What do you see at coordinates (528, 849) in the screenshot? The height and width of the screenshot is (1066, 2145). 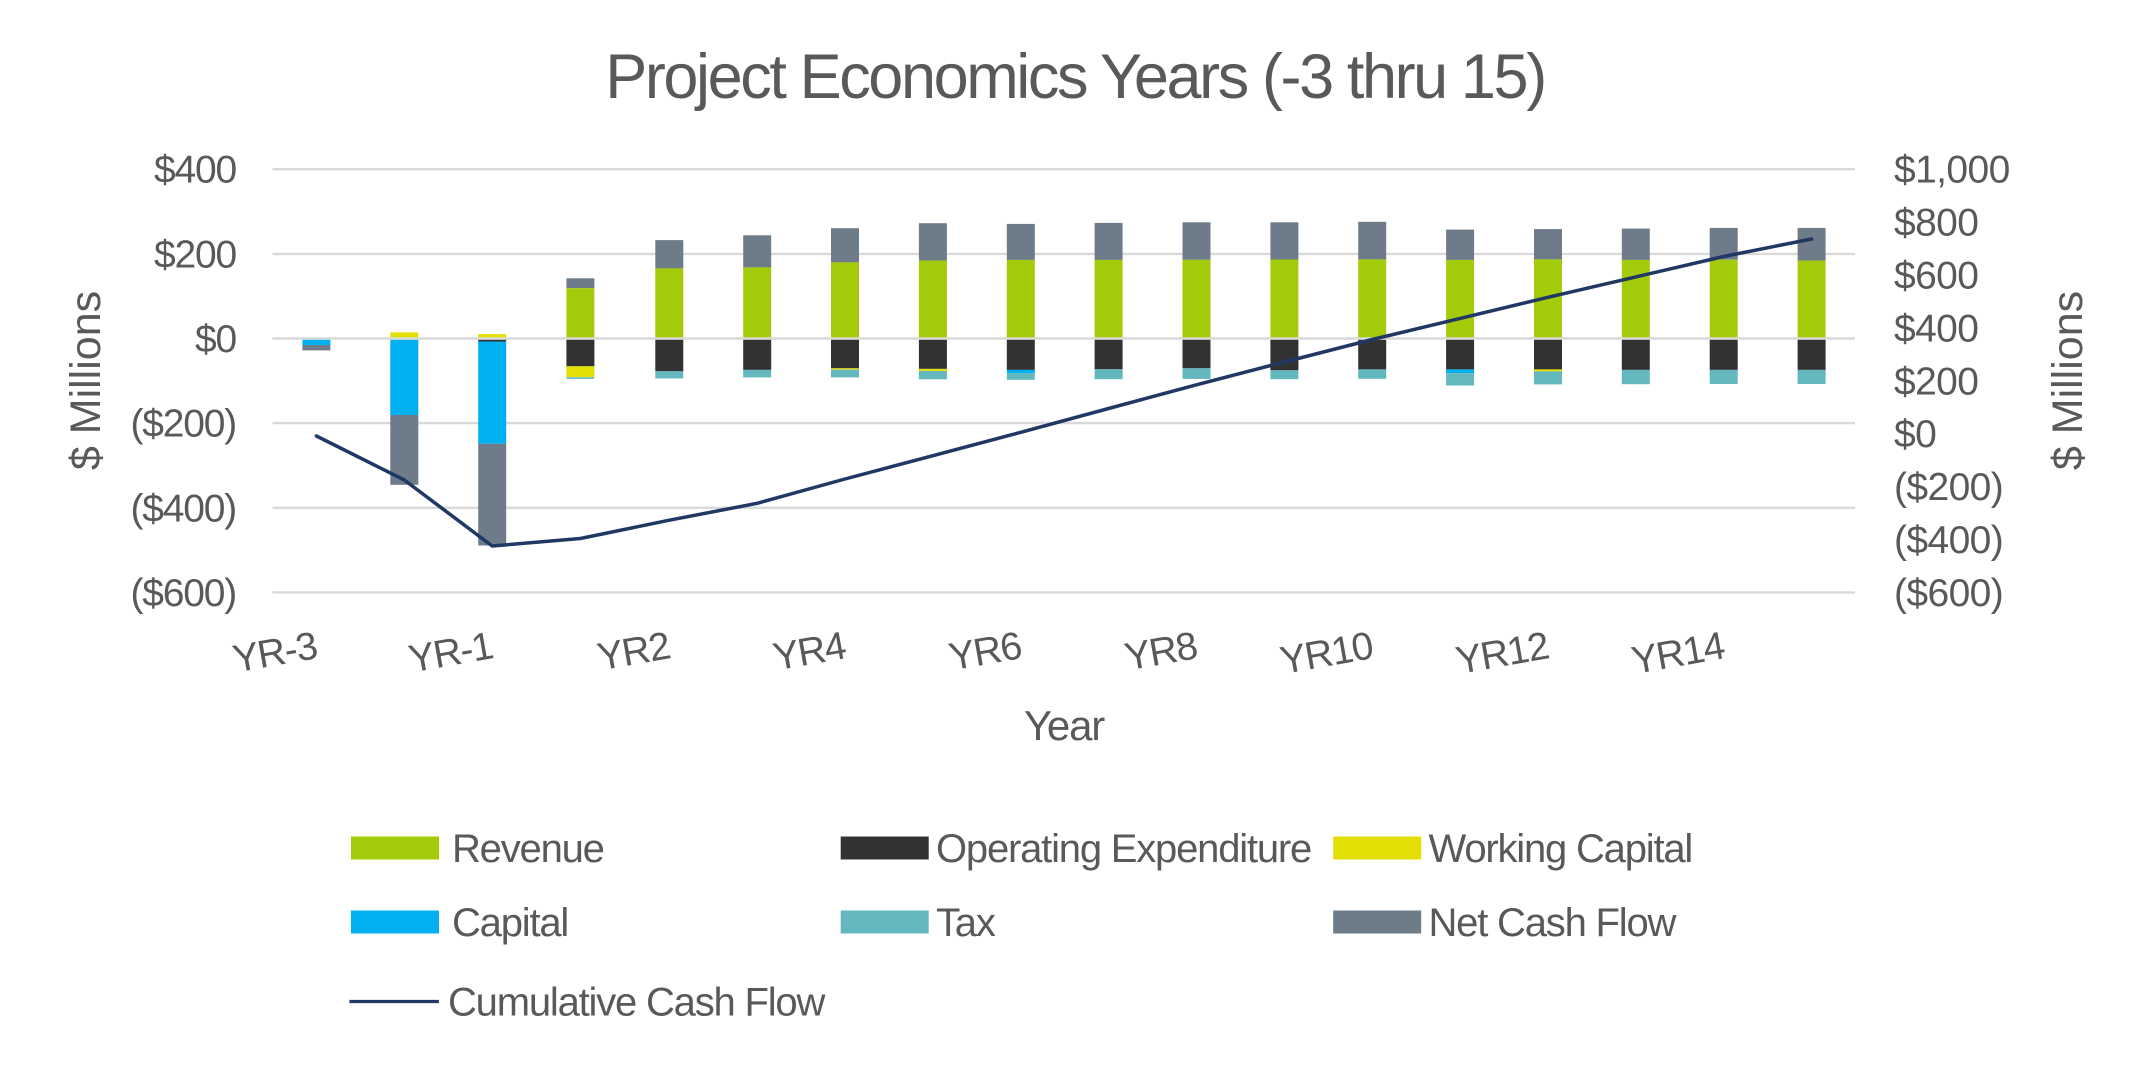 I see `svg-text: Revenue` at bounding box center [528, 849].